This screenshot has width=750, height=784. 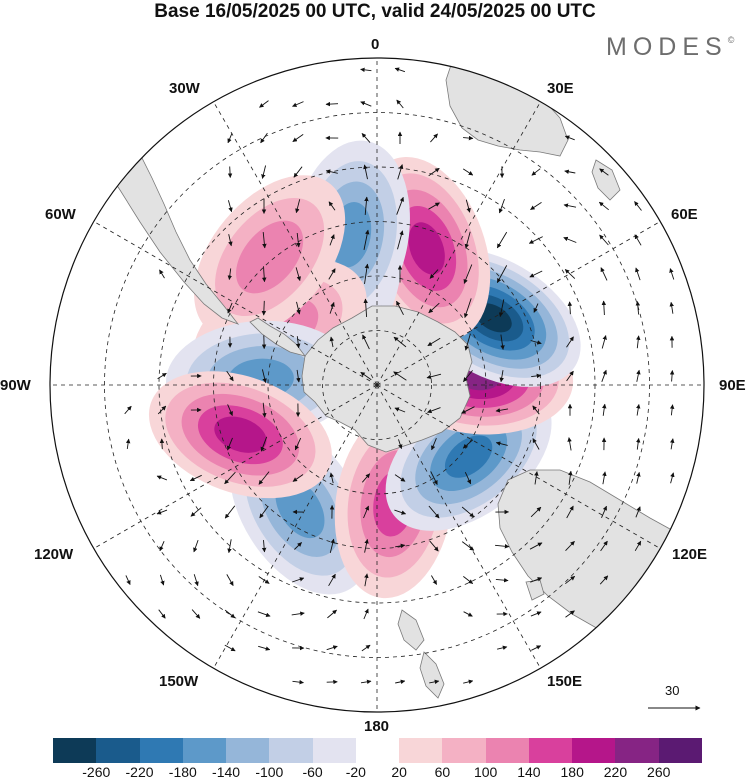 What do you see at coordinates (375, 44) in the screenshot?
I see `lon-label-0: 0` at bounding box center [375, 44].